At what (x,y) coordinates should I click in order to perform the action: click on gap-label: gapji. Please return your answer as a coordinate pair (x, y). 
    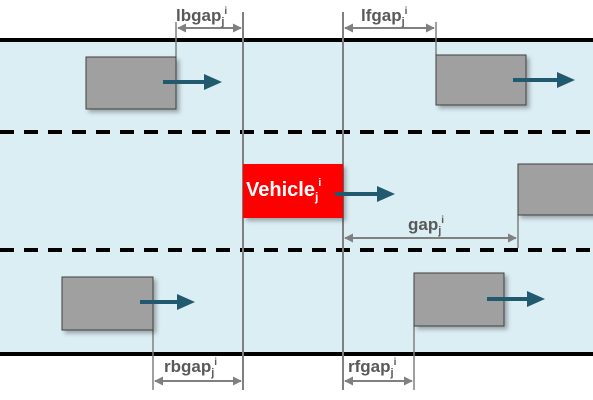
    Looking at the image, I should click on (426, 226).